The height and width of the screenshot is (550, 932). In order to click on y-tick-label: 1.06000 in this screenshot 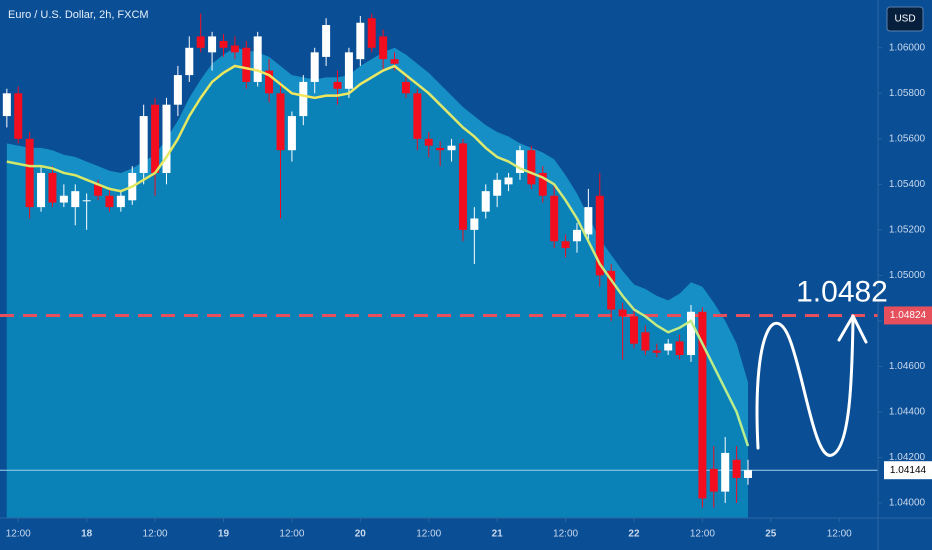, I will do `click(907, 47)`.